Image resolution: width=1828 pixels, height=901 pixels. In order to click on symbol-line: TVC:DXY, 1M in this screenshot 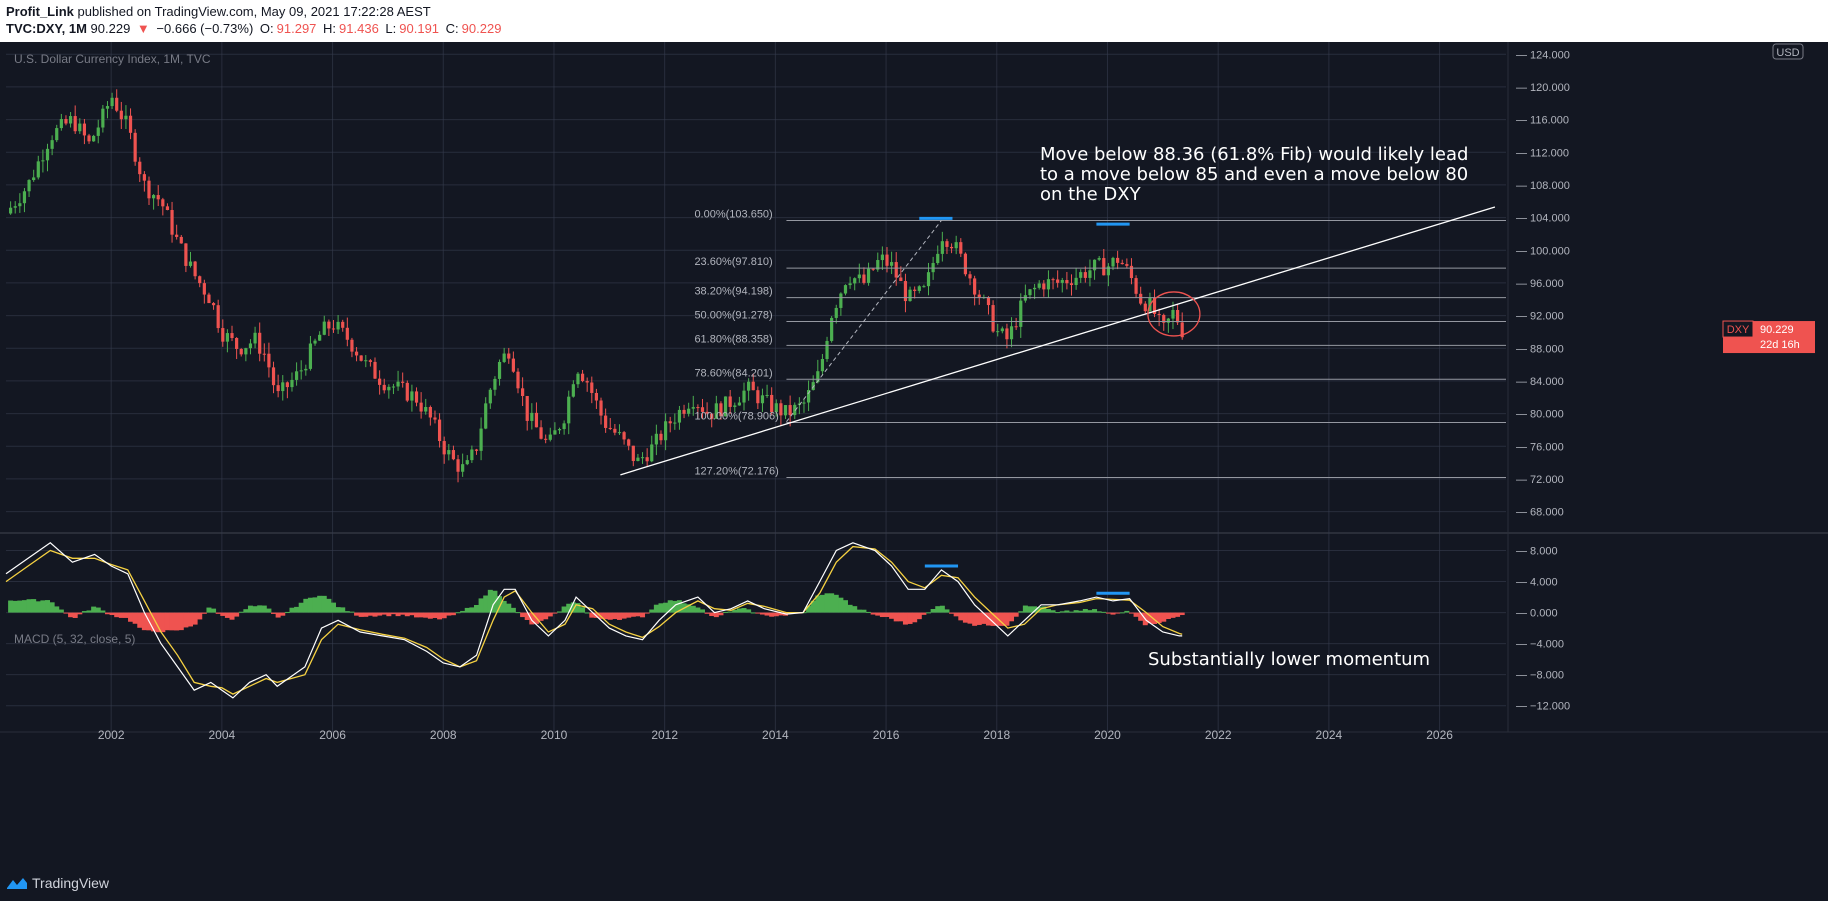, I will do `click(46, 28)`.